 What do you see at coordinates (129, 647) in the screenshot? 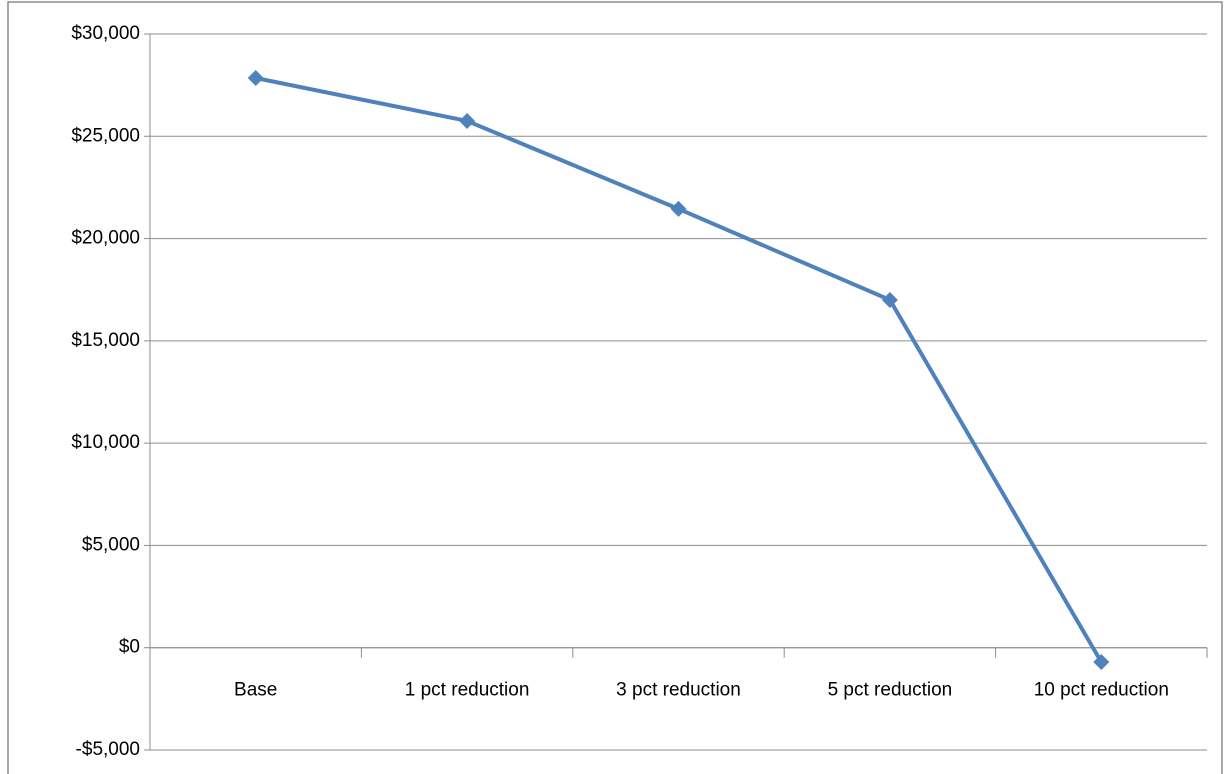
I see `y-tick-label: $0` at bounding box center [129, 647].